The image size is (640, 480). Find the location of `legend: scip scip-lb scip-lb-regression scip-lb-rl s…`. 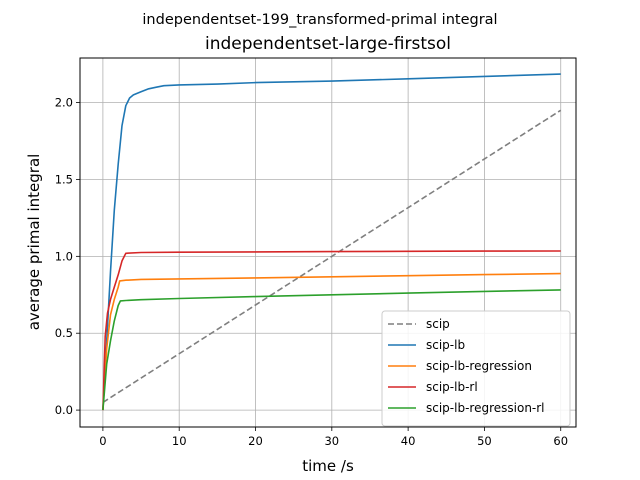

legend: scip scip-lb scip-lb-regression scip-lb-rl s… is located at coordinates (476, 368).